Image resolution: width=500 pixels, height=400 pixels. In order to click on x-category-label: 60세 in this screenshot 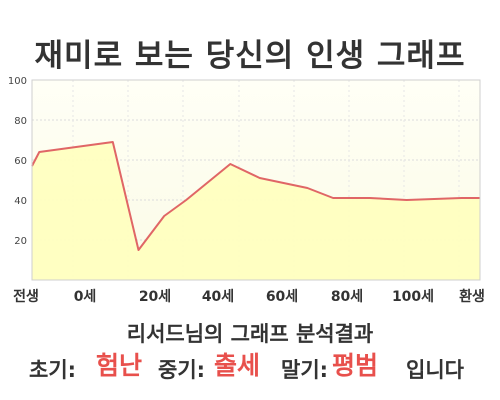, I will do `click(282, 297)`.